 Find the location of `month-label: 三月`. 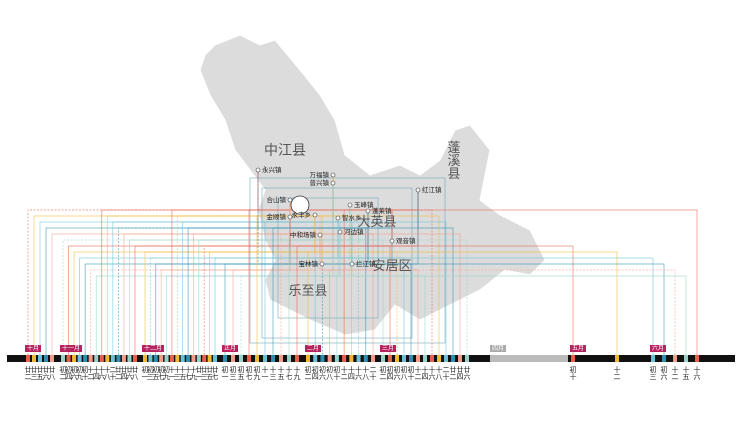

month-label: 三月 is located at coordinates (388, 348).